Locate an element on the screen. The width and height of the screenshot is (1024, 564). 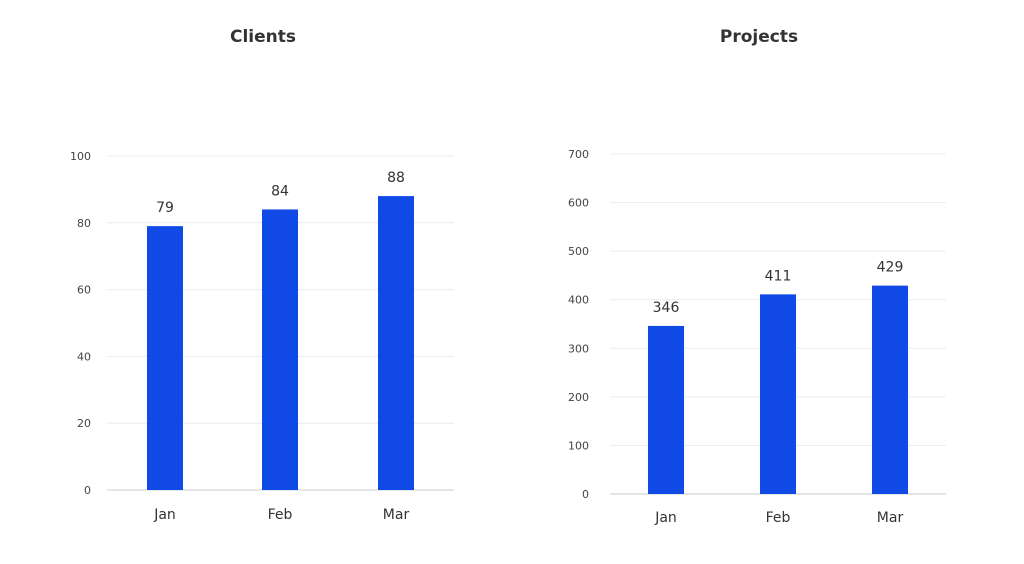
clients-data-label: 88 is located at coordinates (396, 178).